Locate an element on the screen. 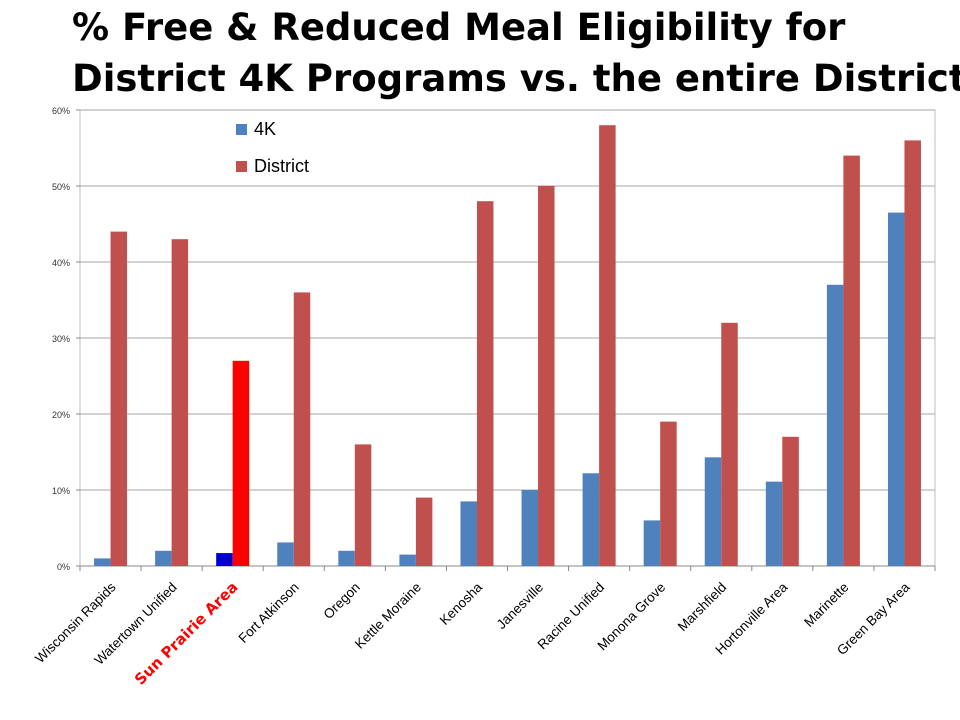 Image resolution: width=960 pixels, height=720 pixels. title-line-1: % Free & Reduced Meal Eligibility for is located at coordinates (459, 27).